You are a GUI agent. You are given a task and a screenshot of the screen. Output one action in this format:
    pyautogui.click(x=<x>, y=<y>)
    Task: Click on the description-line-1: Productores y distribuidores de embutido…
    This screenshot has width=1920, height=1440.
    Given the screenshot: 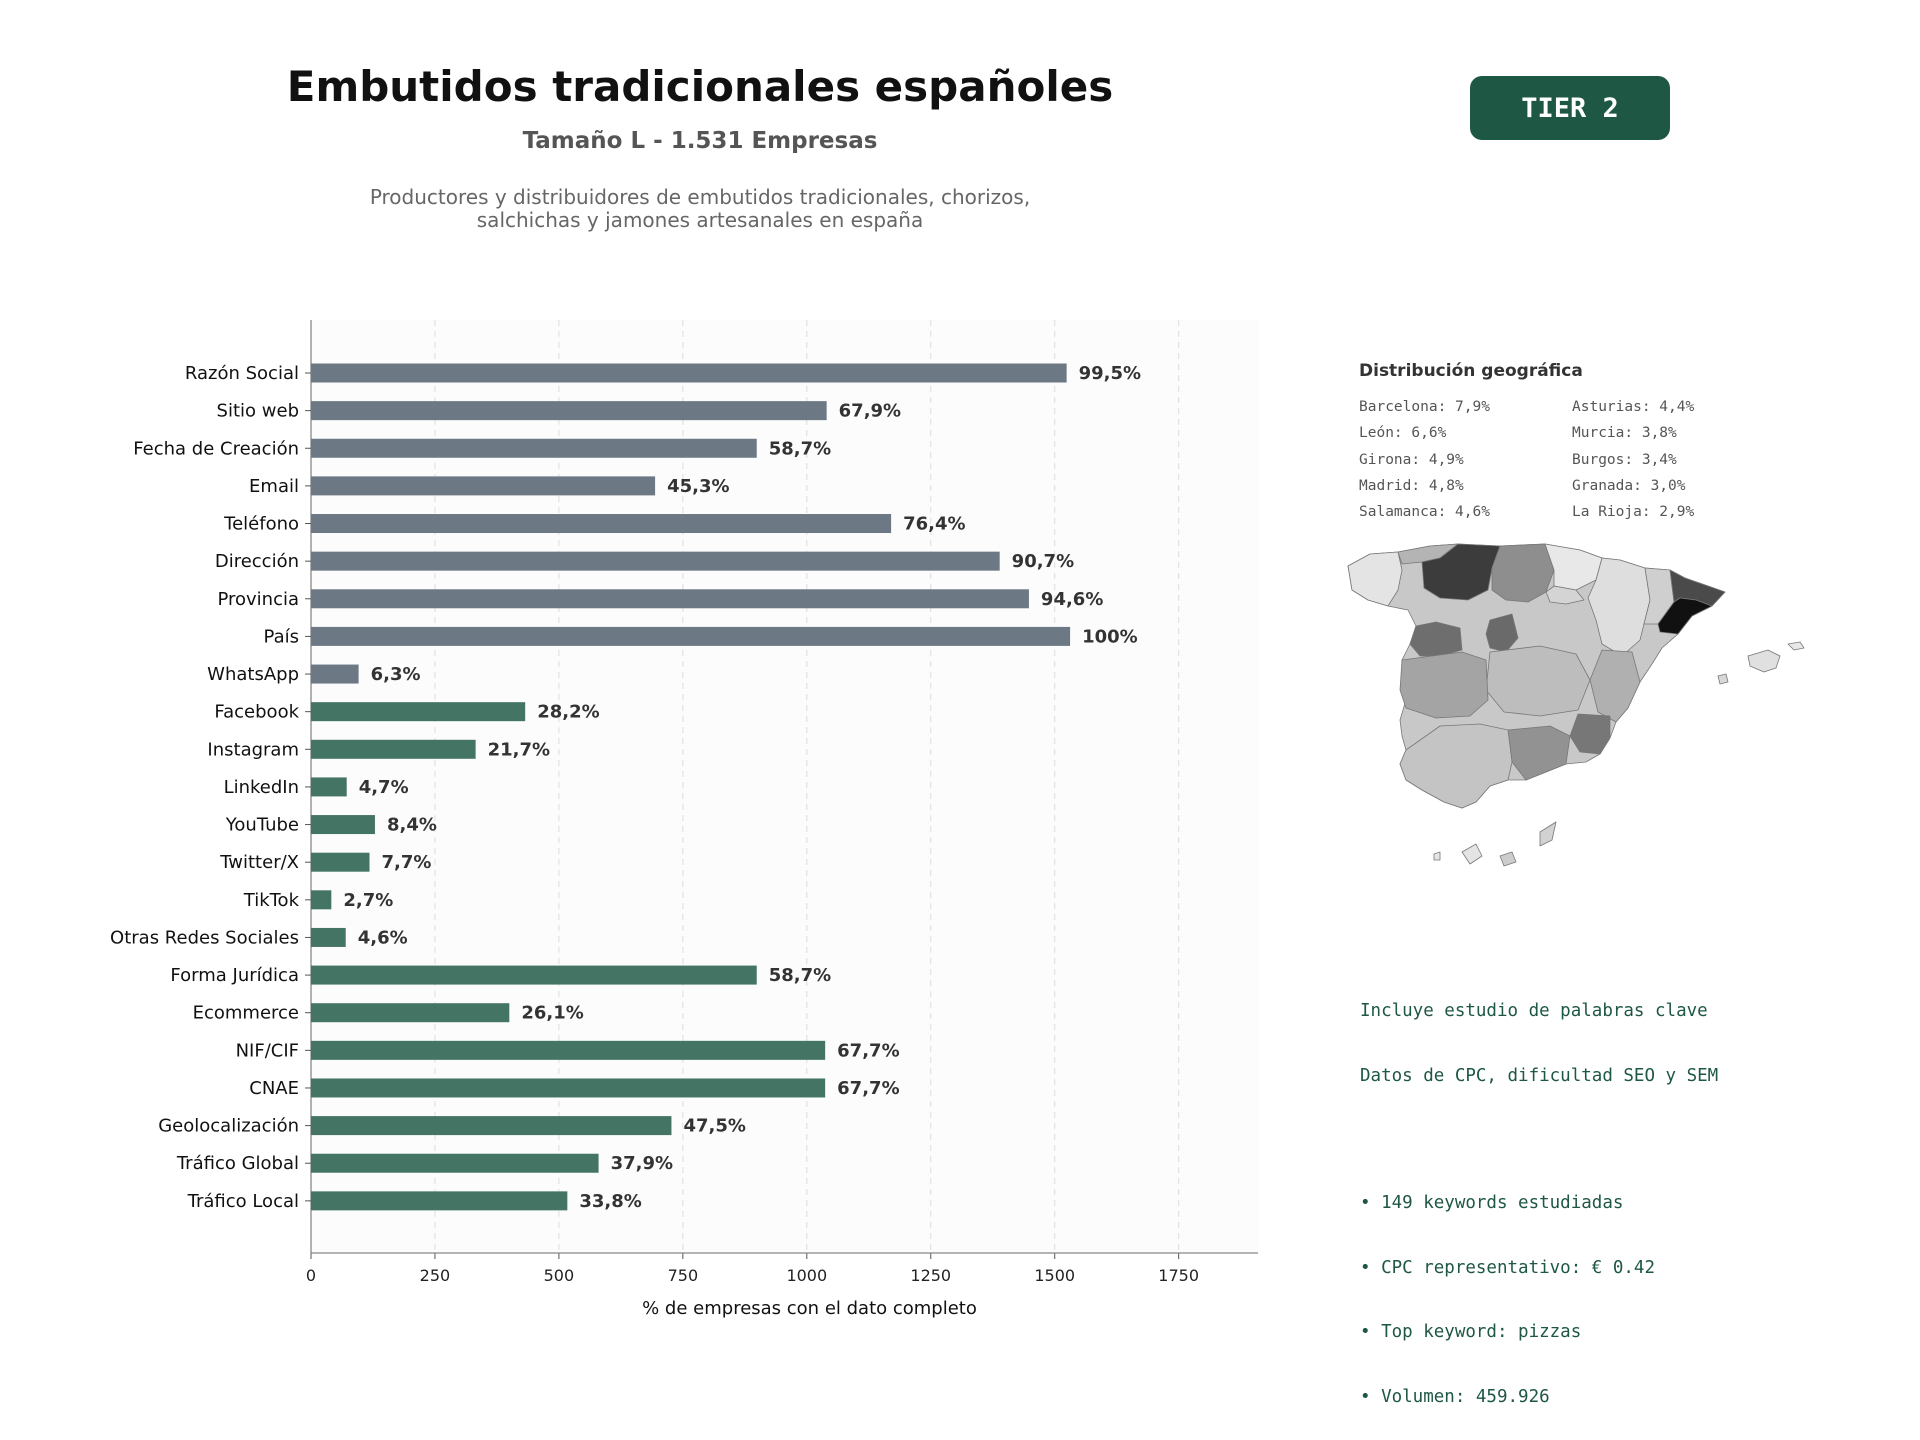 What is the action you would take?
    pyautogui.click(x=700, y=197)
    